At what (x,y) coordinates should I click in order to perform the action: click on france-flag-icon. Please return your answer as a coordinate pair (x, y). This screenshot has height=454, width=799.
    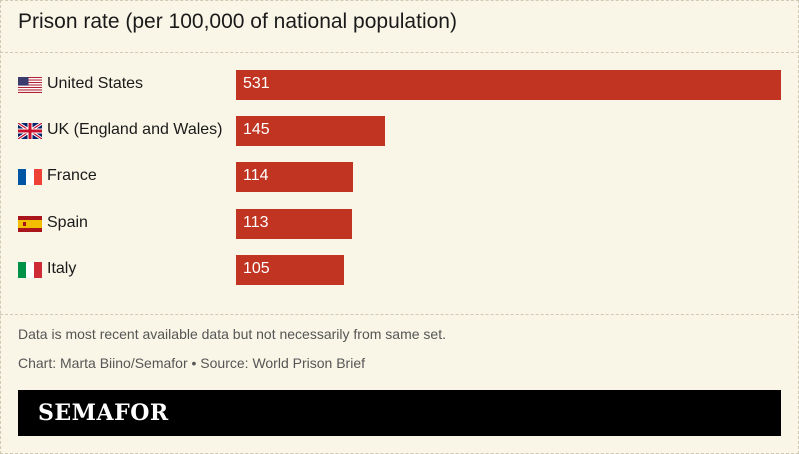
    Looking at the image, I should click on (30, 177).